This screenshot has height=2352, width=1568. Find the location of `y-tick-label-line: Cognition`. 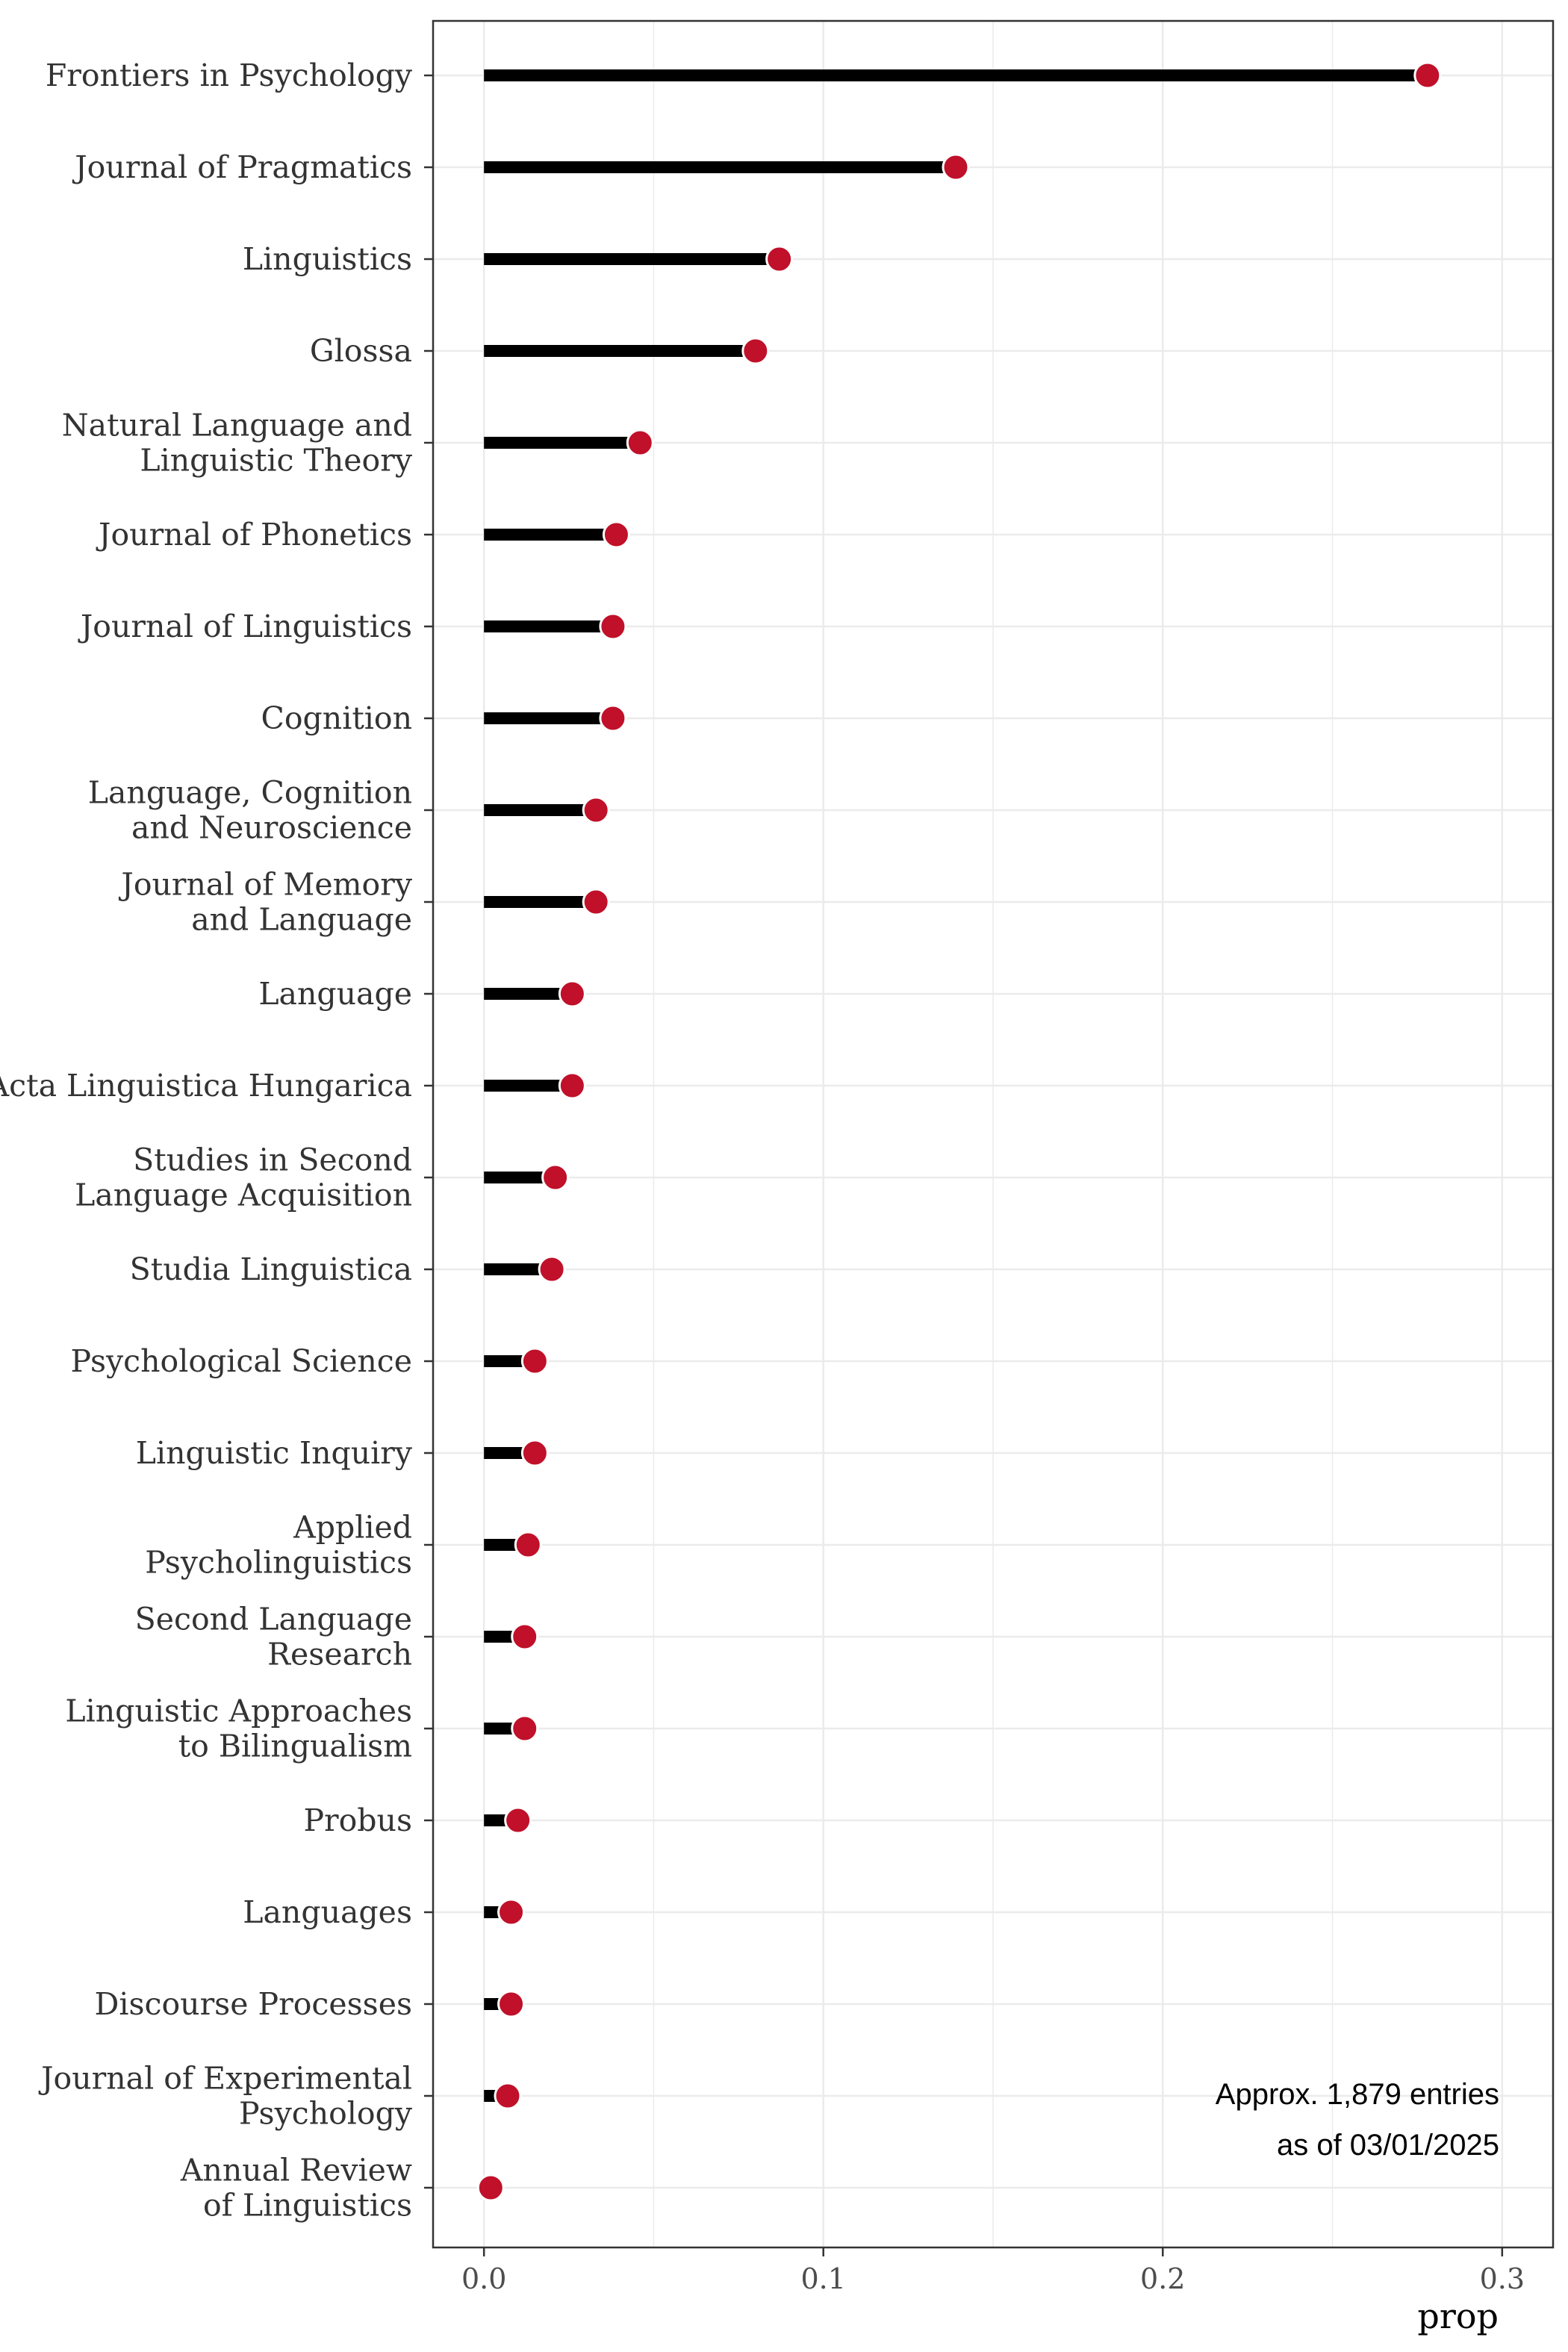

y-tick-label-line: Cognition is located at coordinates (337, 718).